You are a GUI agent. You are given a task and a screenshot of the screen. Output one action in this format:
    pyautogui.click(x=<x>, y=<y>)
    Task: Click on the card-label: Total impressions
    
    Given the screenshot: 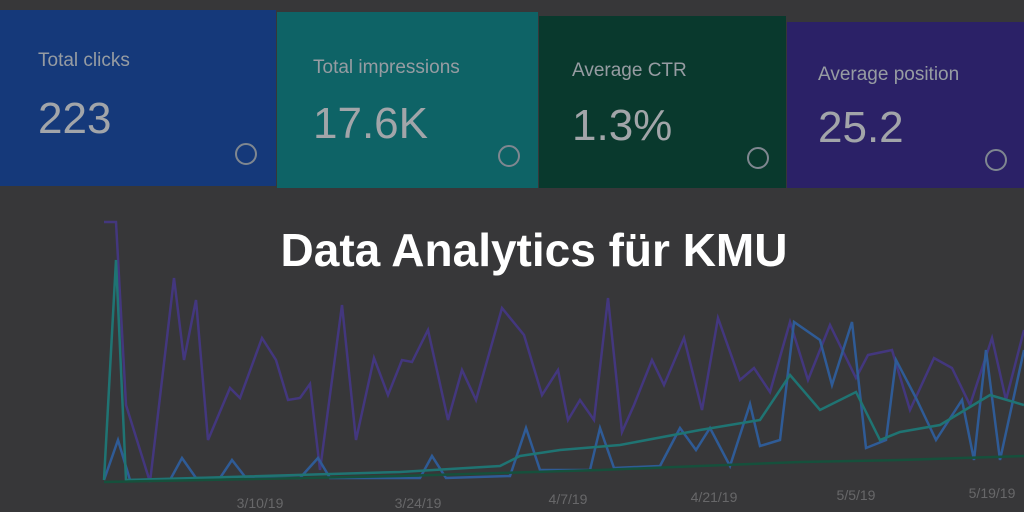 What is the action you would take?
    pyautogui.click(x=386, y=67)
    